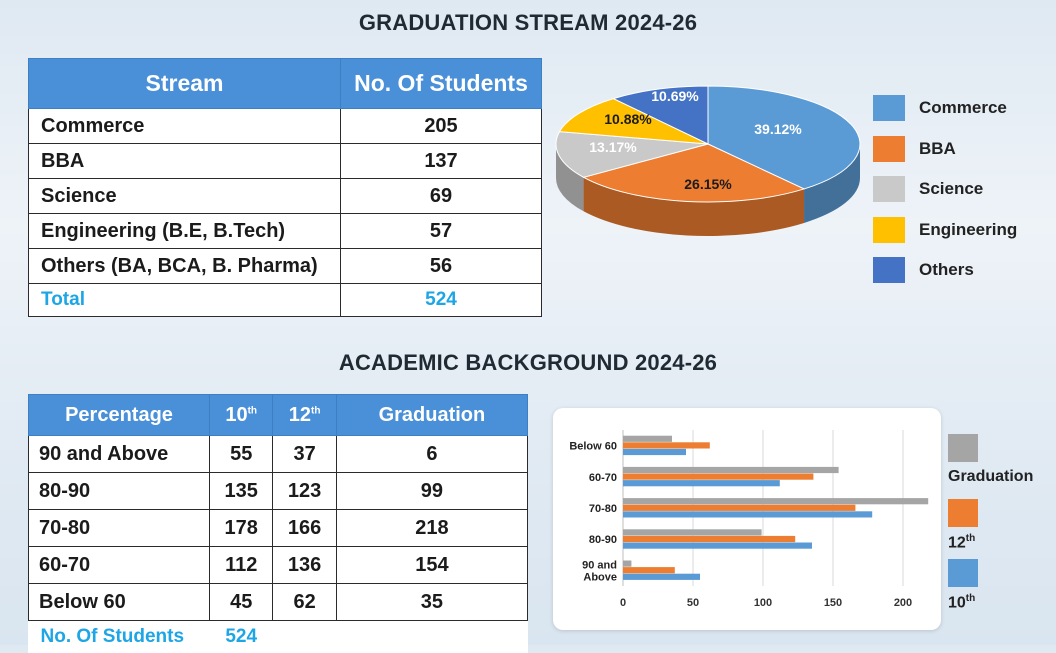  I want to click on table-row: Science 69, so click(285, 196).